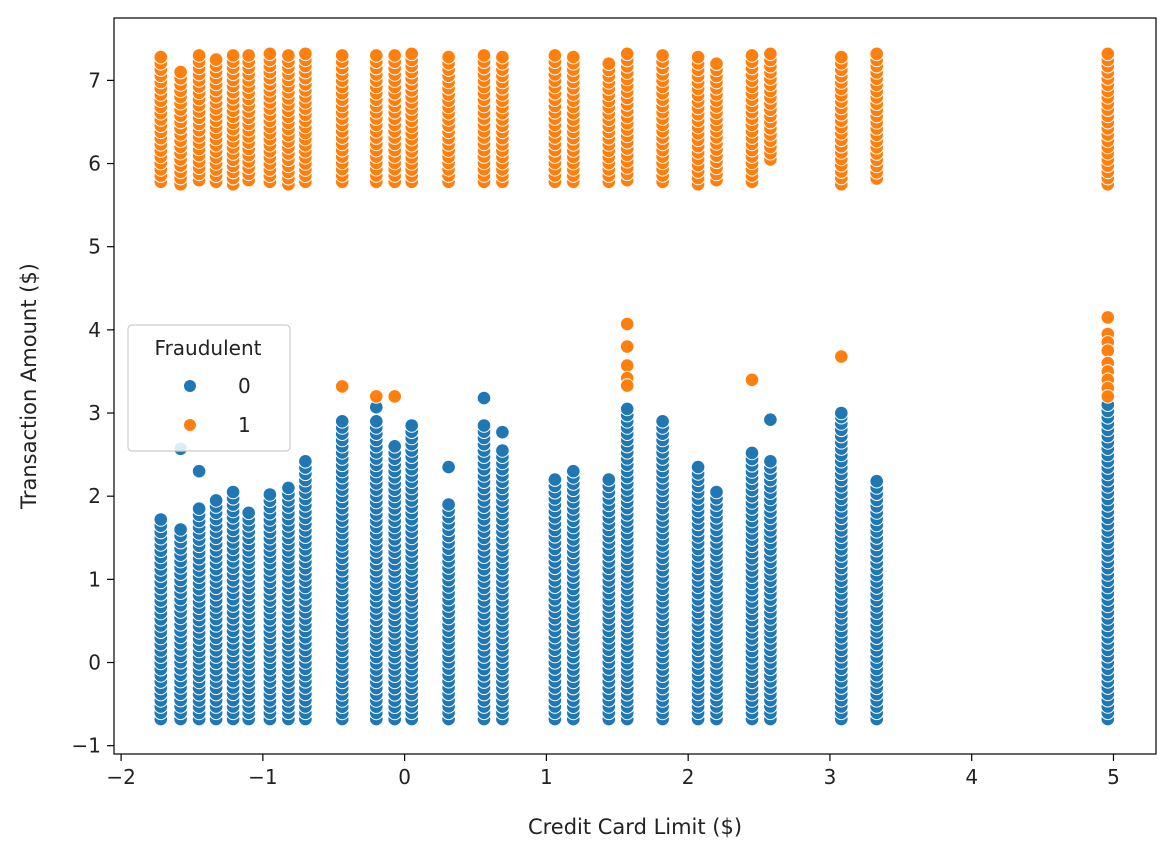 Image resolution: width=1174 pixels, height=858 pixels. What do you see at coordinates (94, 80) in the screenshot?
I see `y-tick-label: 7` at bounding box center [94, 80].